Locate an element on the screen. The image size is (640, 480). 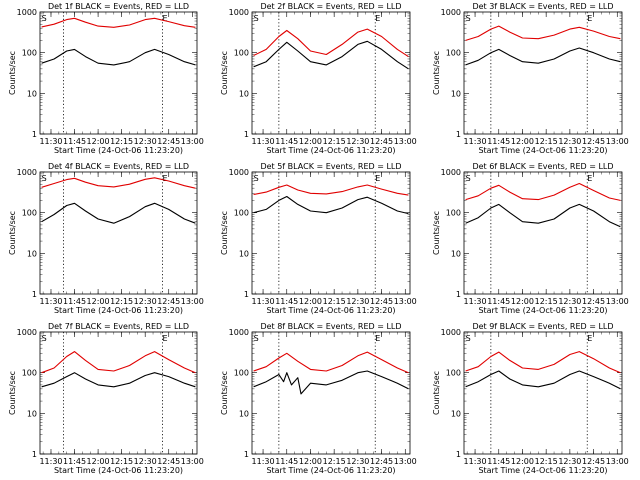
panel-title: Det 2f BLACK = Events, RED = LLD is located at coordinates (330, 6).